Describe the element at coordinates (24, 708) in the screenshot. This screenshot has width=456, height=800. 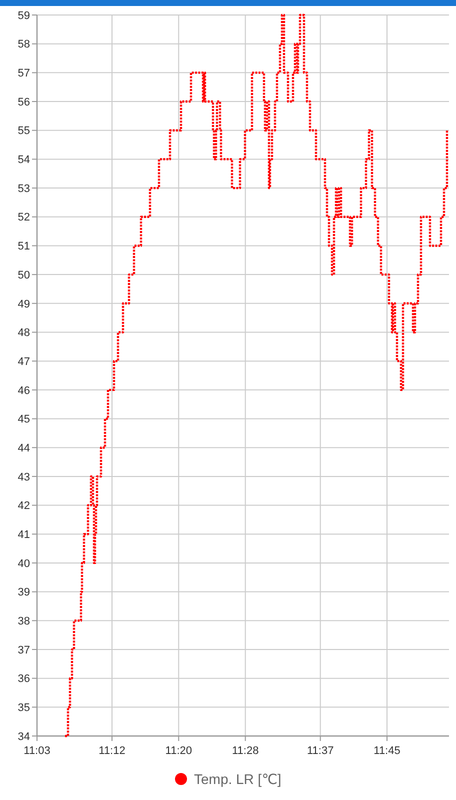
I see `y-tick-label: 35` at that location.